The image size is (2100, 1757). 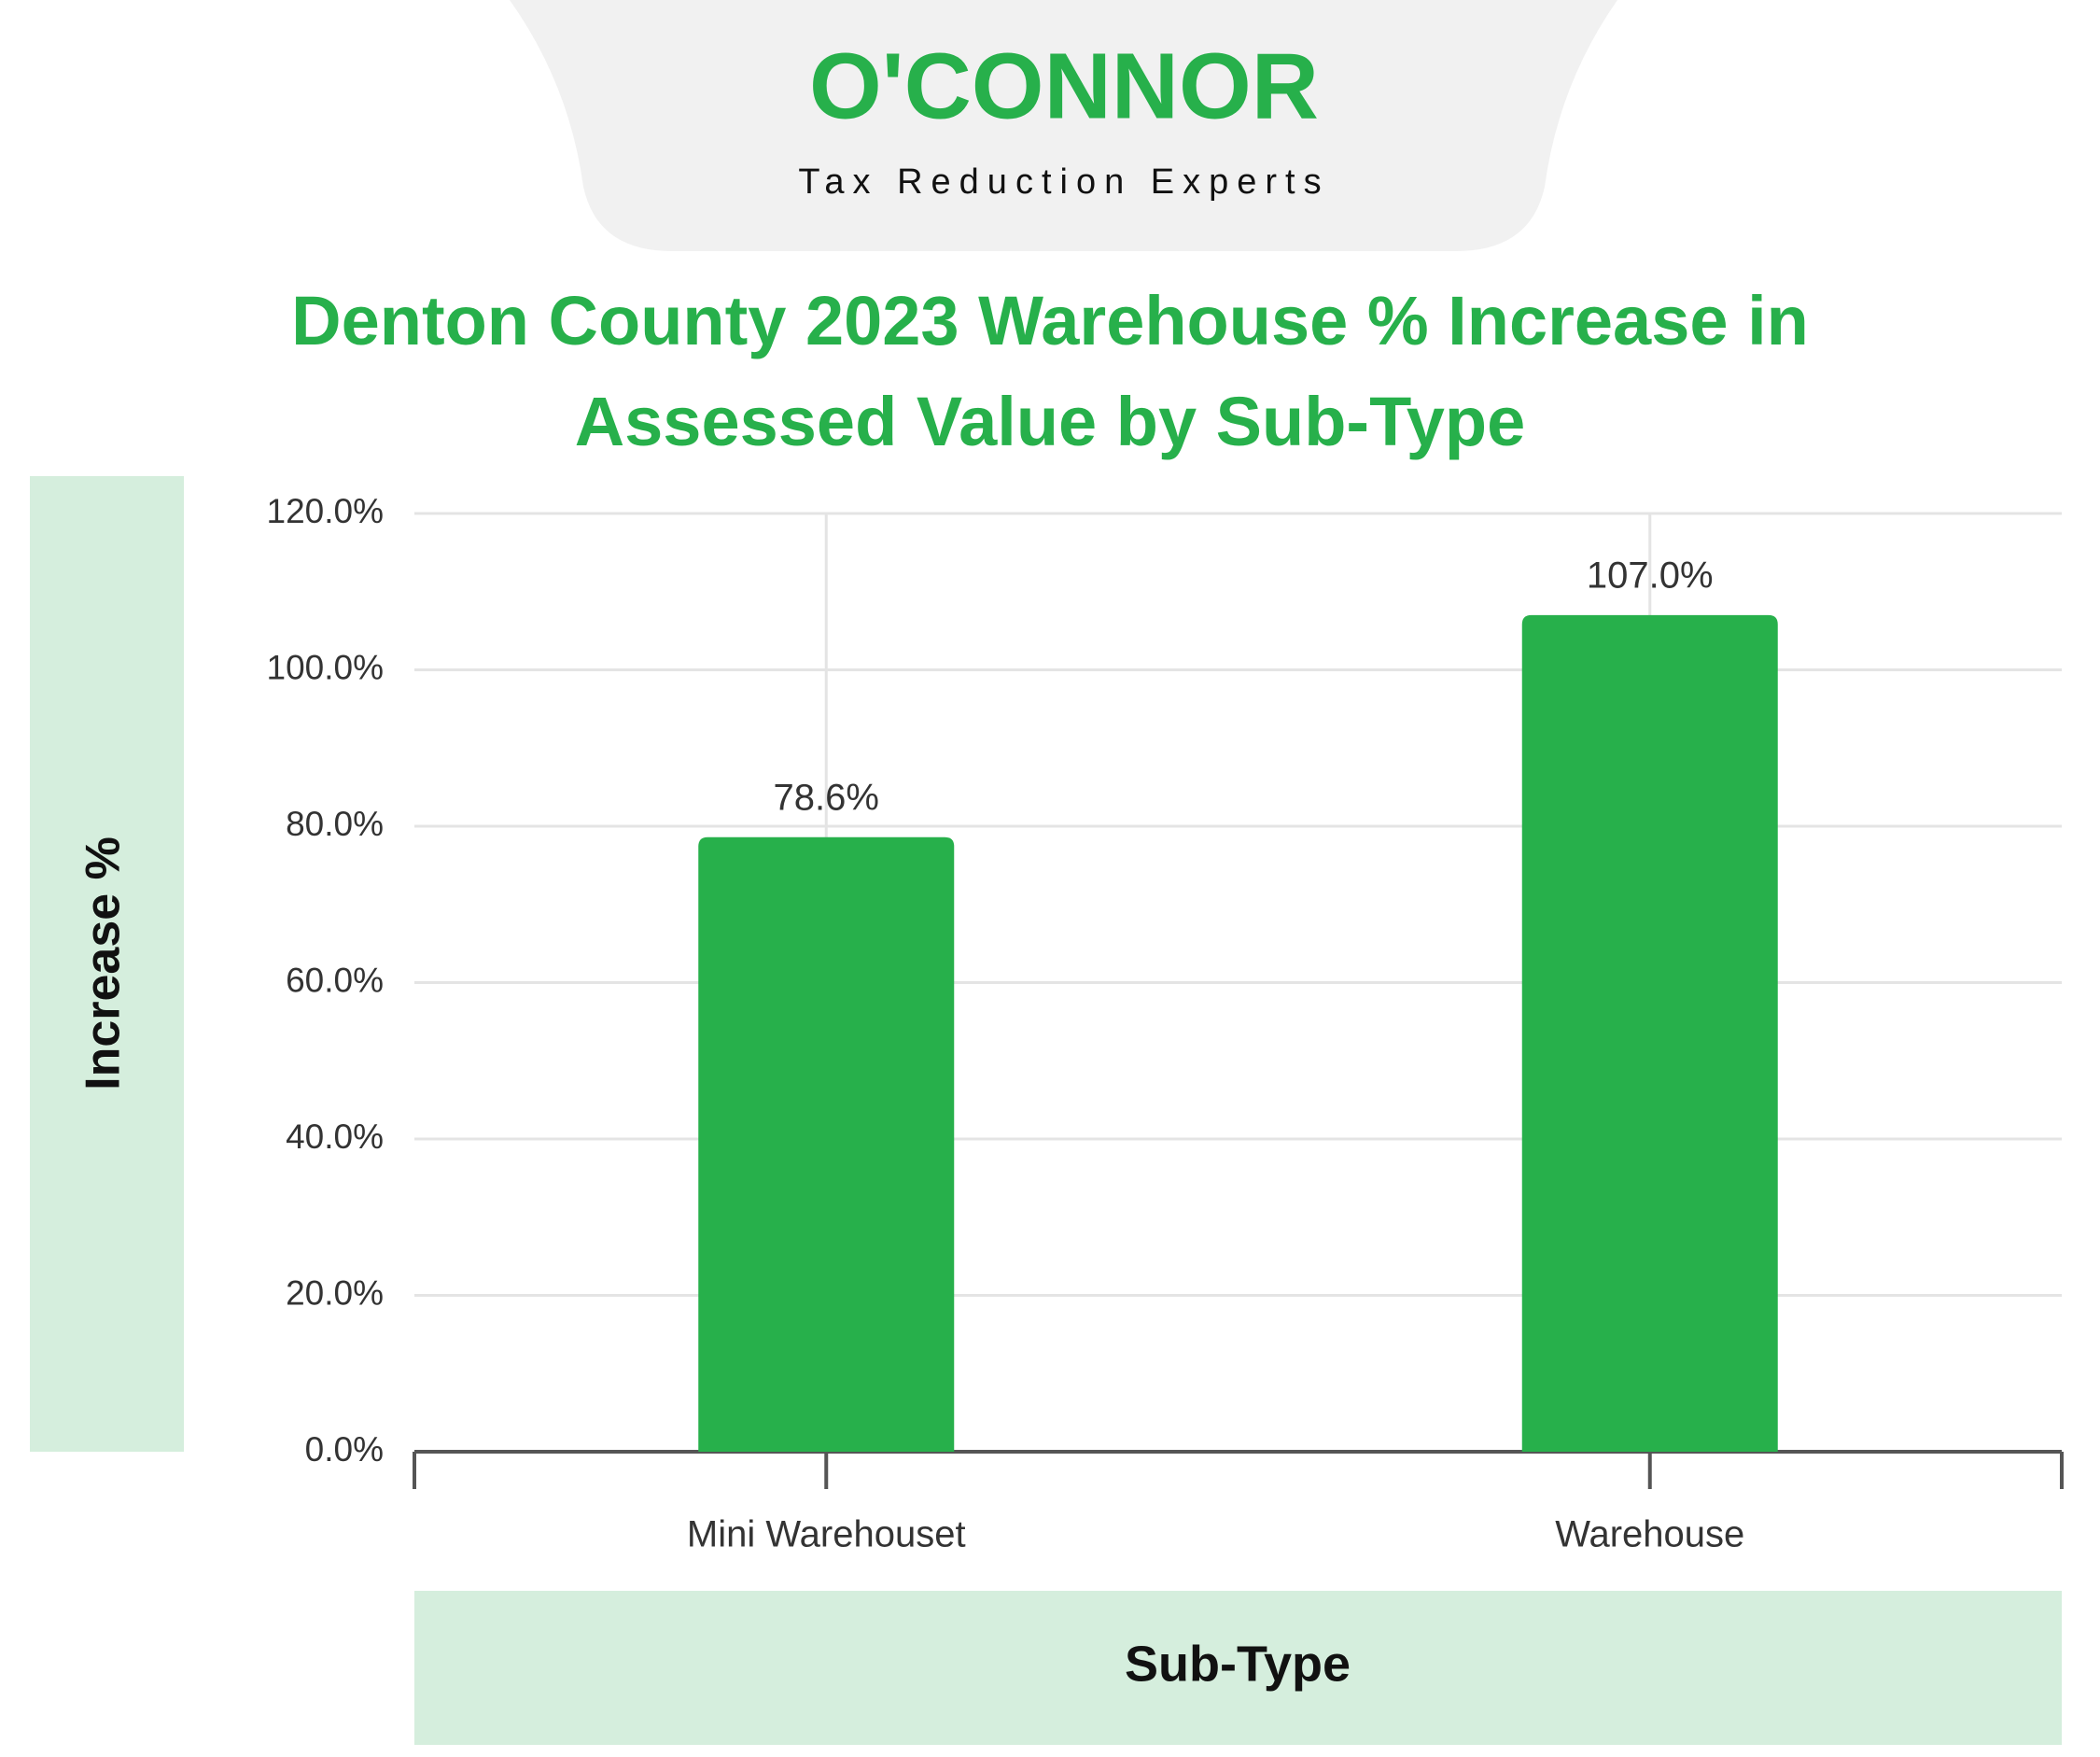 I want to click on y-label-box, so click(x=107, y=964).